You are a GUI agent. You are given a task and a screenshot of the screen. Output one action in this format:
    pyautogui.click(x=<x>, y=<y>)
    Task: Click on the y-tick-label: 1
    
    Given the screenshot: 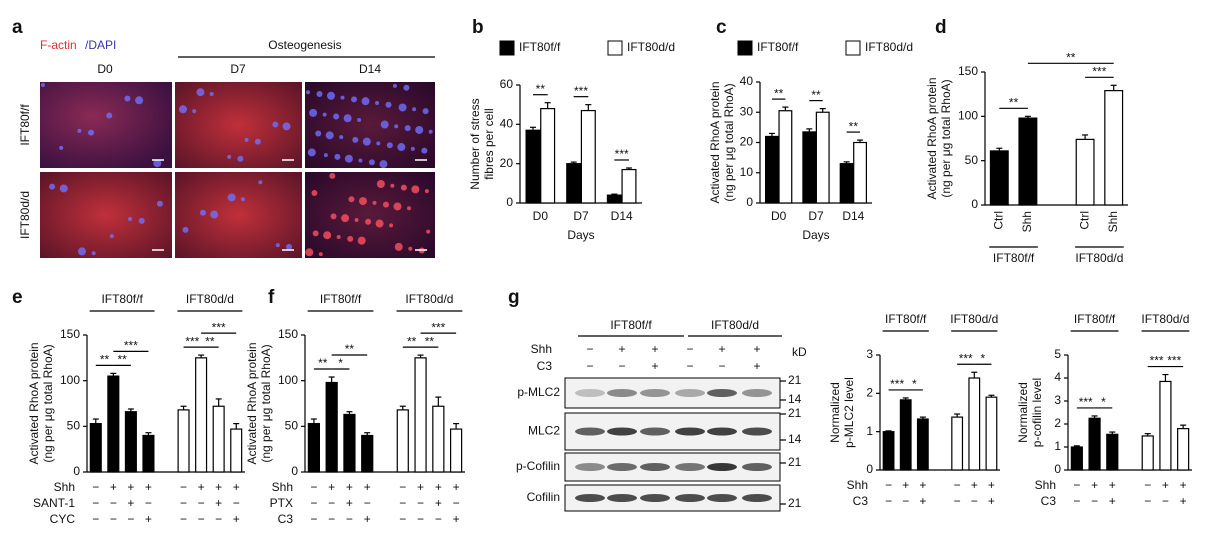 What is the action you would take?
    pyautogui.click(x=869, y=431)
    